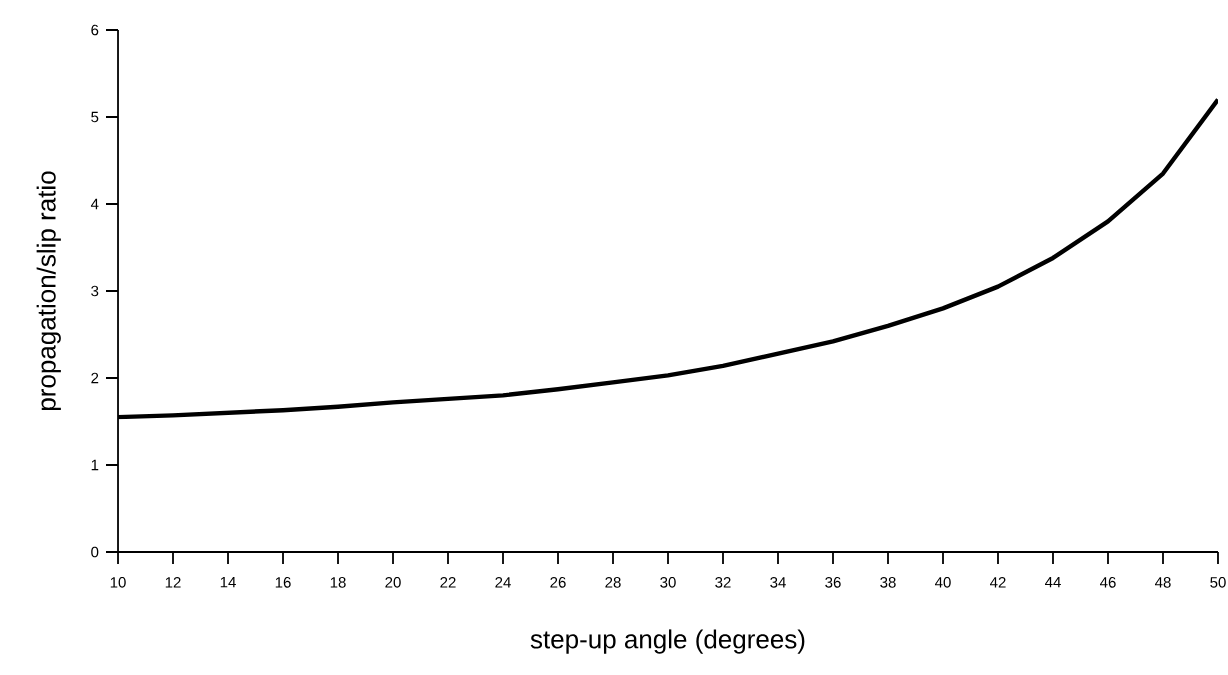 This screenshot has width=1228, height=675. Describe the element at coordinates (613, 582) in the screenshot. I see `x-tick-label: 28` at that location.